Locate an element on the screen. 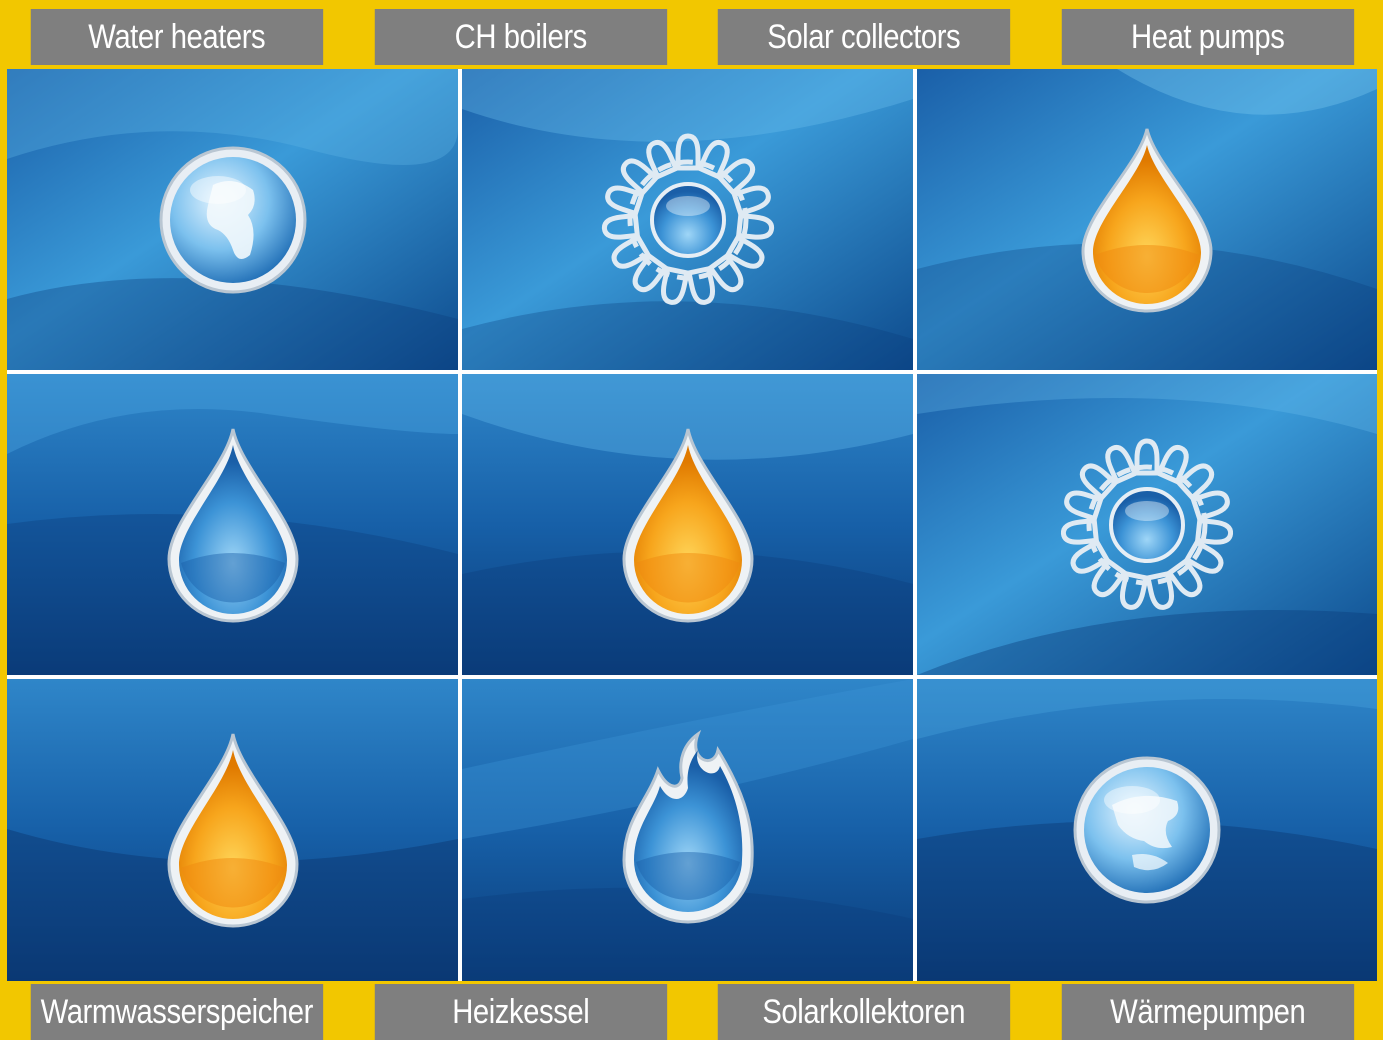 The width and height of the screenshot is (1383, 1040). blue-drop-icon is located at coordinates (232, 525).